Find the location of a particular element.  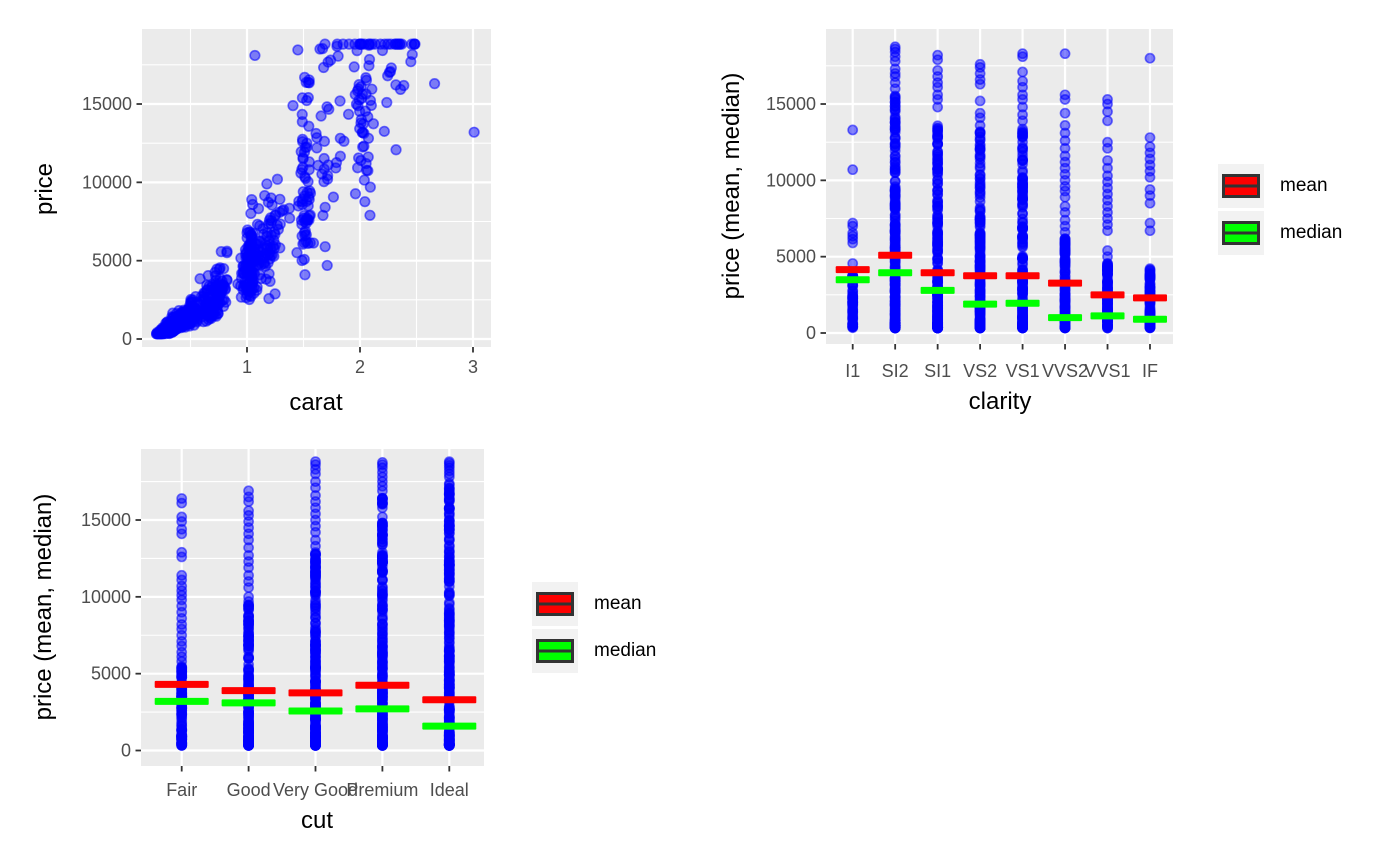

x-tick-label: IF is located at coordinates (1150, 371).